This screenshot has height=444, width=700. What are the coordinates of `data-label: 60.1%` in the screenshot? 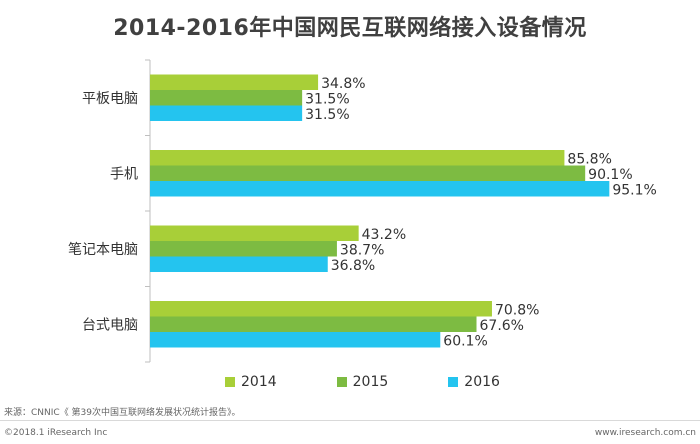 It's located at (465, 342).